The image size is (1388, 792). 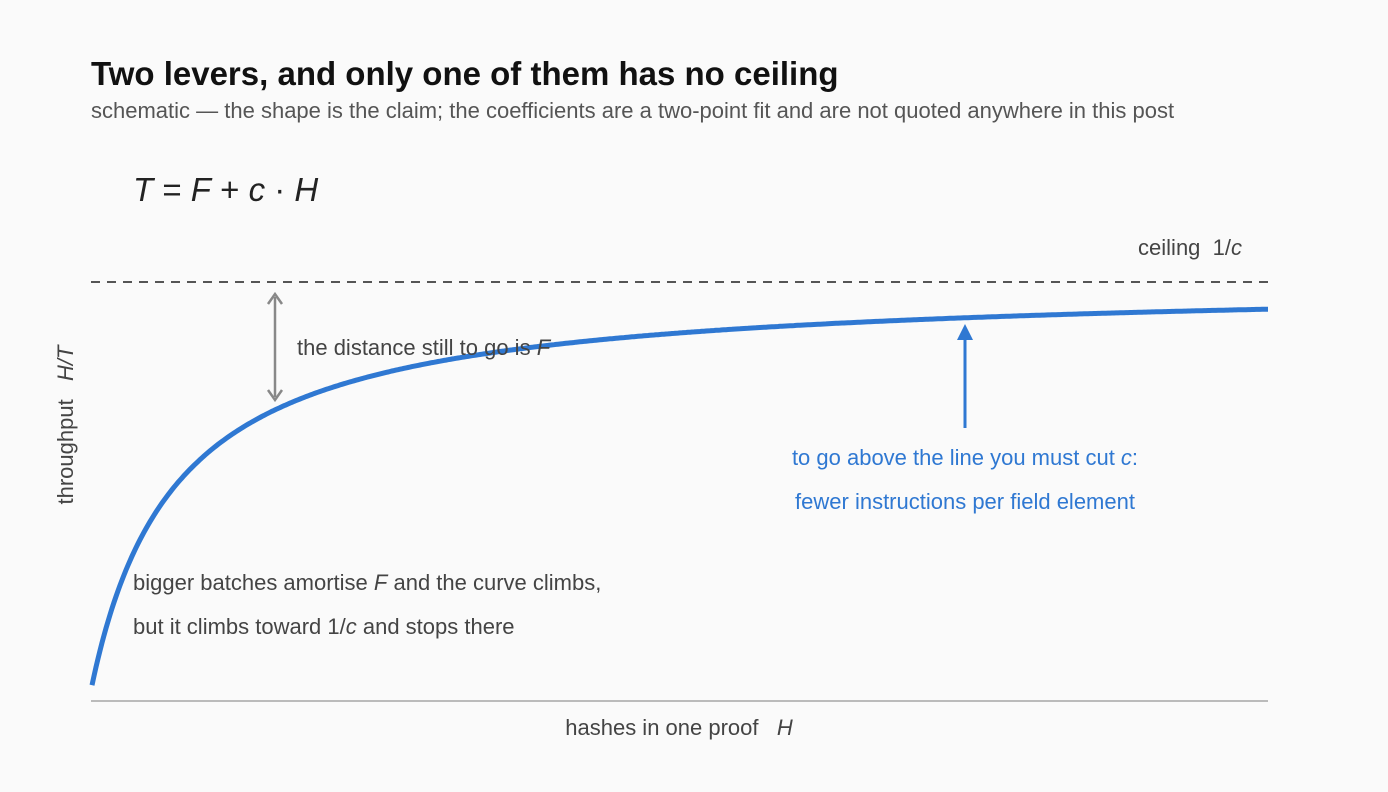 I want to click on formula-part: c, so click(x=257, y=189).